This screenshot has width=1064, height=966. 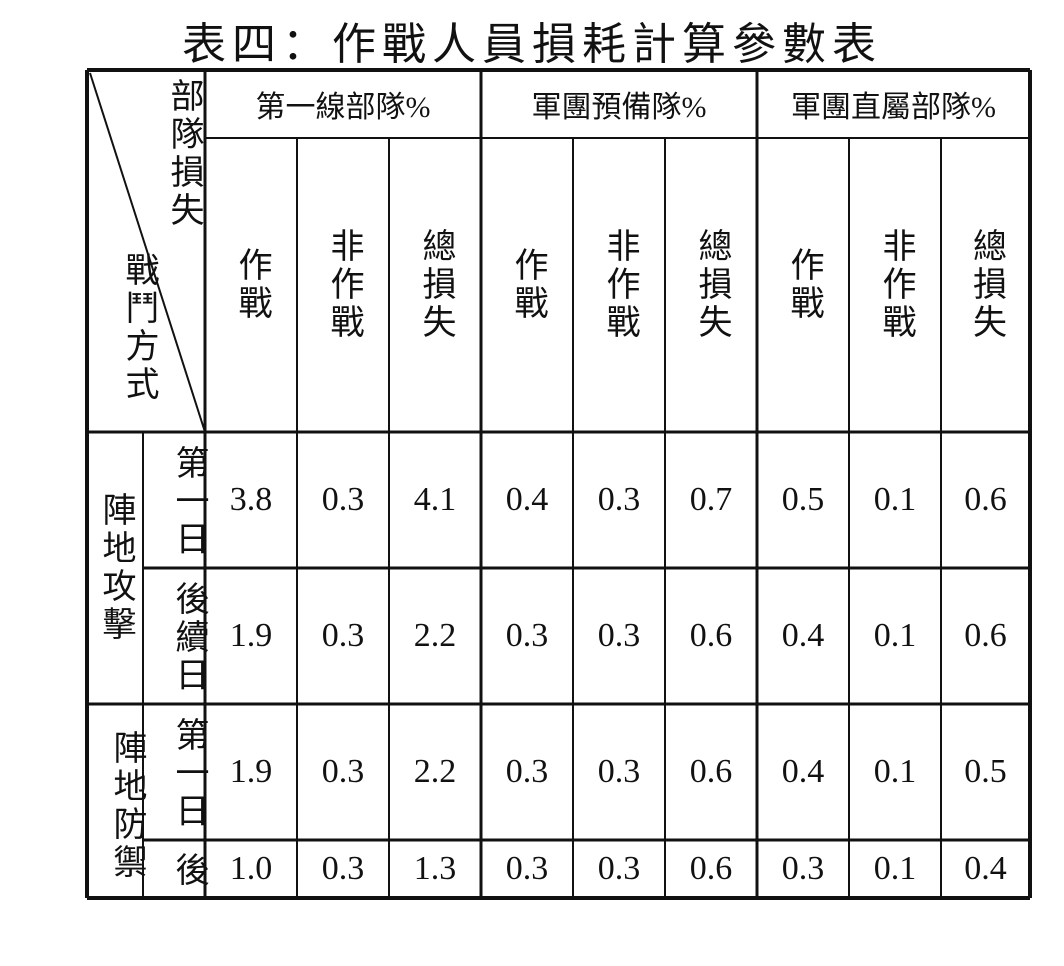 What do you see at coordinates (138, 328) in the screenshot?
I see `corner-bottom-label: 戰鬥方式` at bounding box center [138, 328].